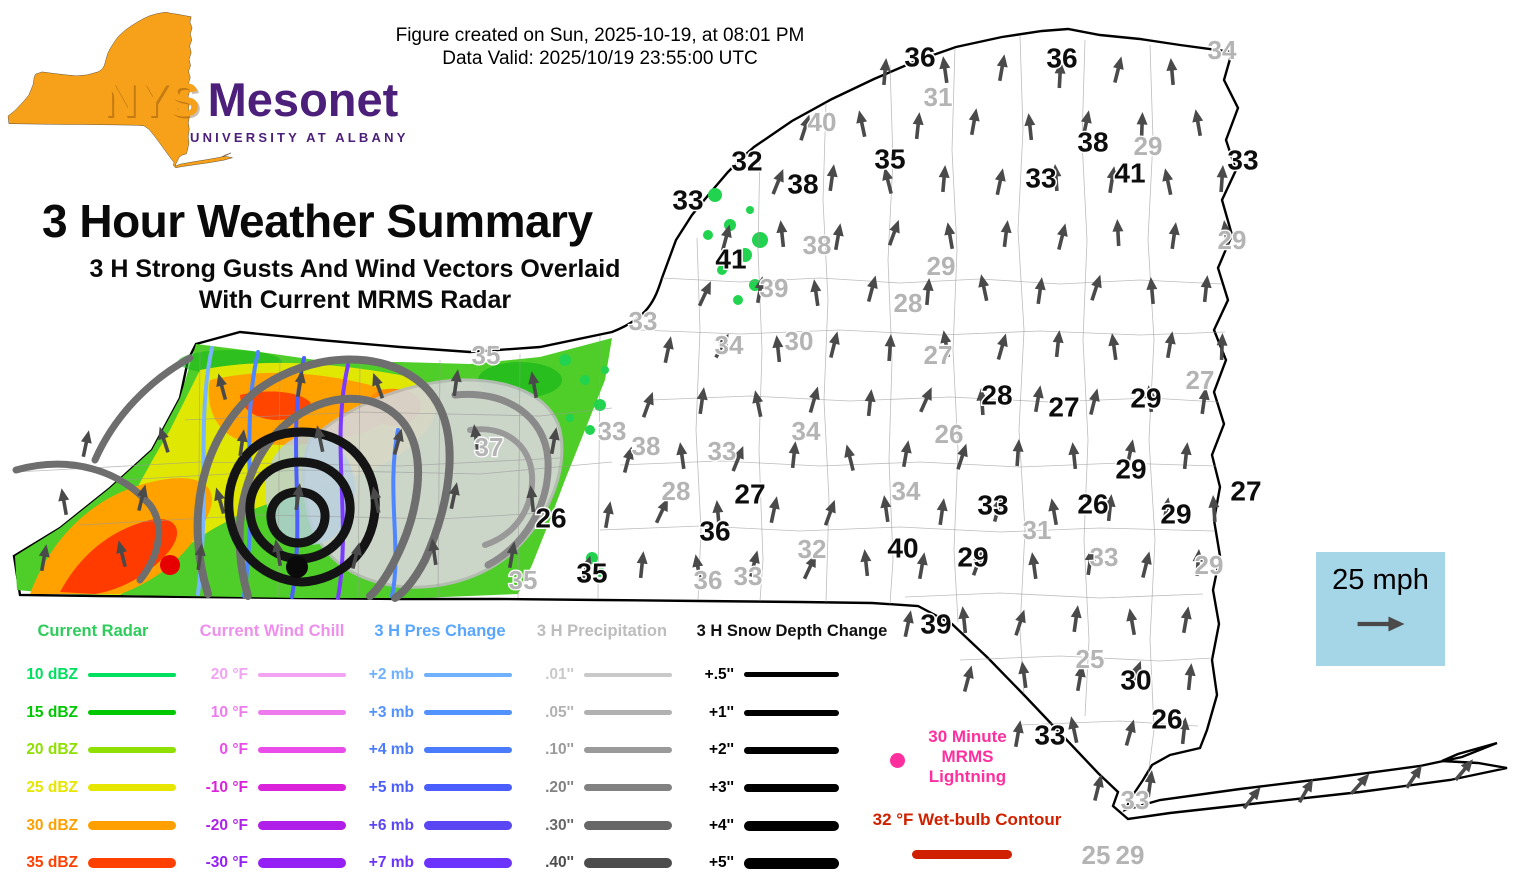 This screenshot has width=1536, height=876. Describe the element at coordinates (721, 750) in the screenshot. I see `legend-item-label: +2''` at that location.